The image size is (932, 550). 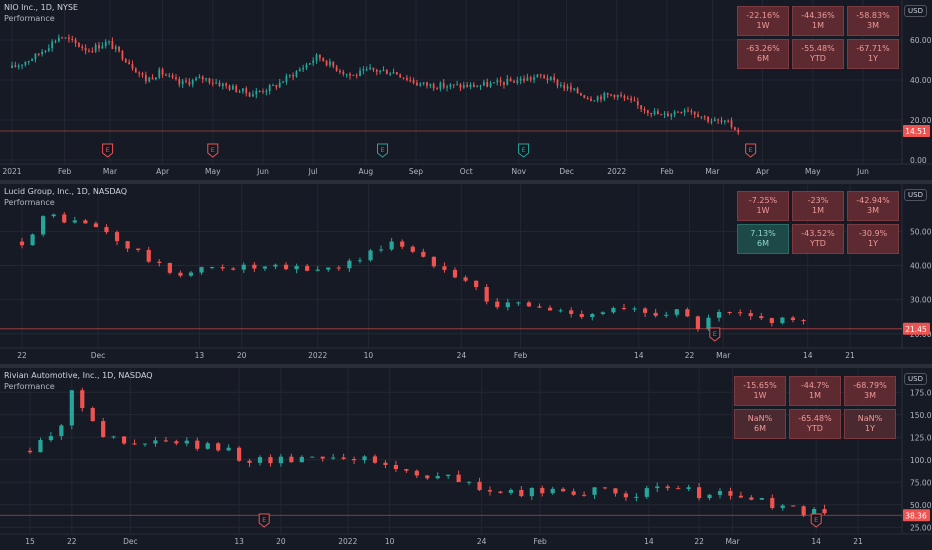 I want to click on performance-cell-3m: -68.79% 3M, so click(x=870, y=391).